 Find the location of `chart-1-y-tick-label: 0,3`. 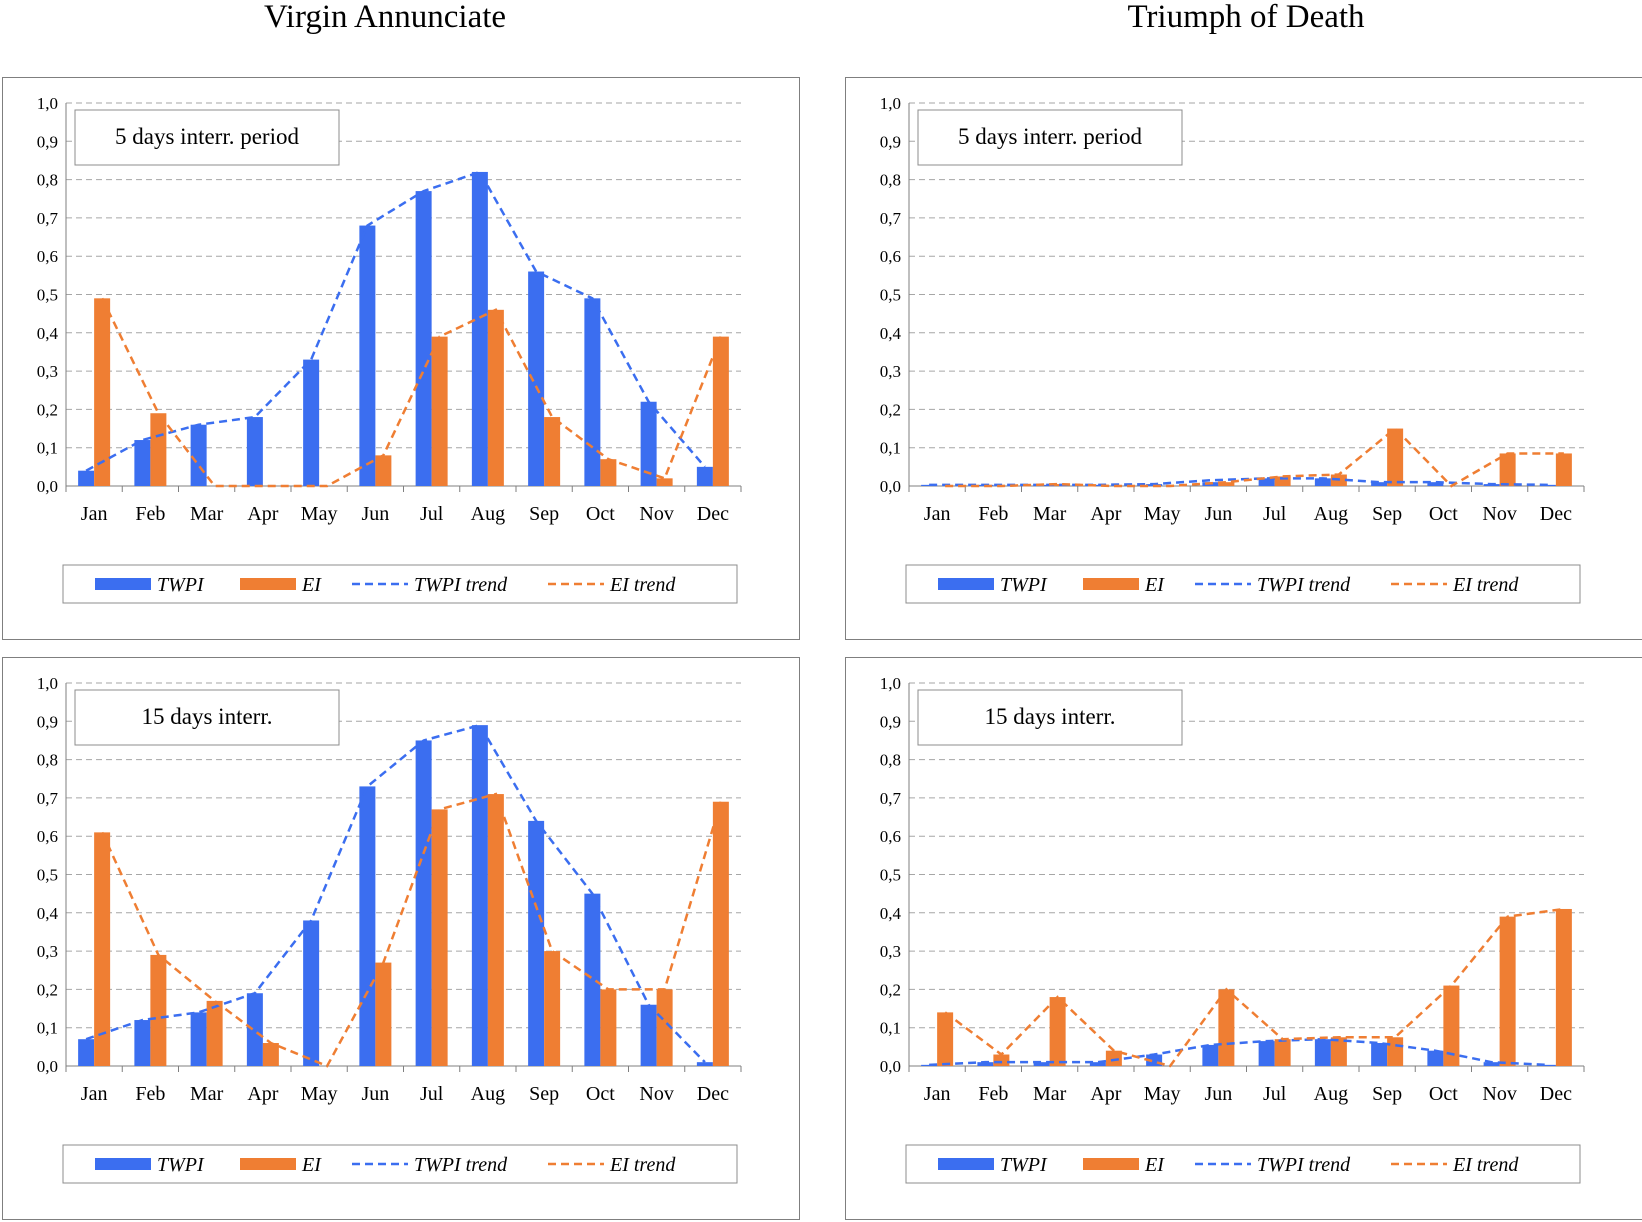

chart-1-y-tick-label: 0,3 is located at coordinates (890, 371).